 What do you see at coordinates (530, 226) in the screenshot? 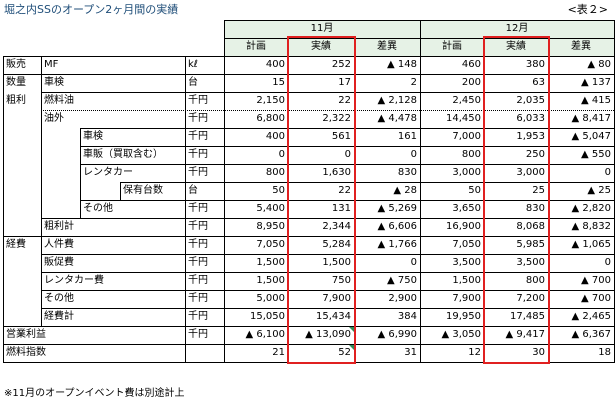
I see `table-cell: 8,068` at bounding box center [530, 226].